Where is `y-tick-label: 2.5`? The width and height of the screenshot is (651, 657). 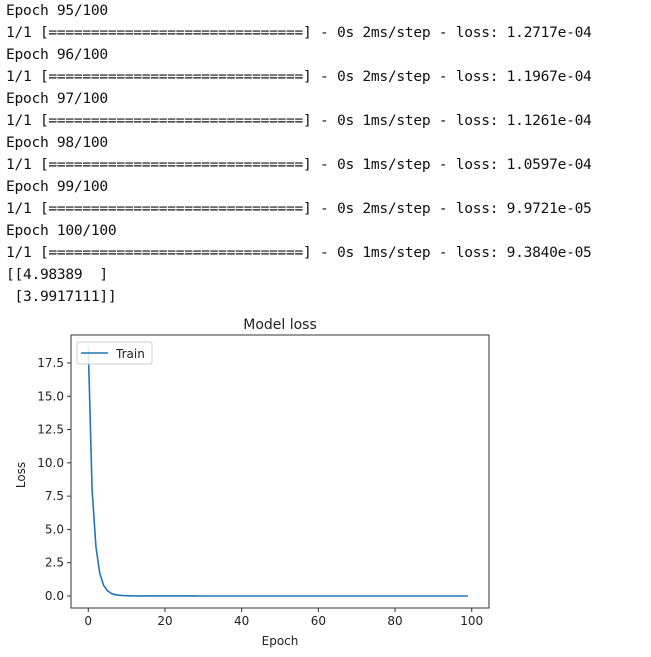
y-tick-label: 2.5 is located at coordinates (54, 563).